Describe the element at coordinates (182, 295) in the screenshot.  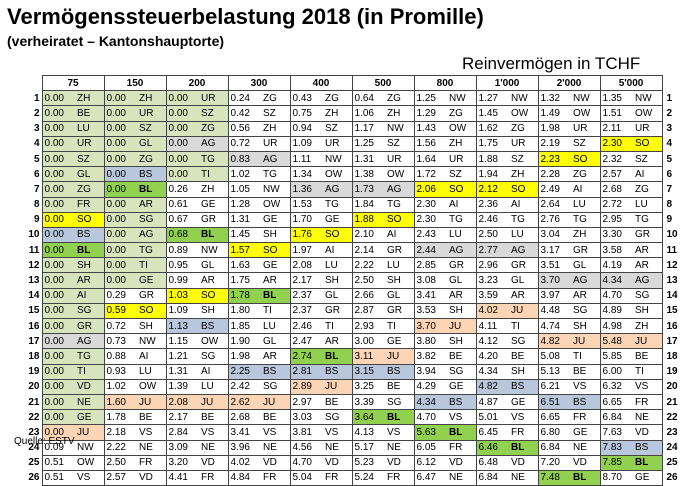
I see `value-cell: 1.03` at that location.